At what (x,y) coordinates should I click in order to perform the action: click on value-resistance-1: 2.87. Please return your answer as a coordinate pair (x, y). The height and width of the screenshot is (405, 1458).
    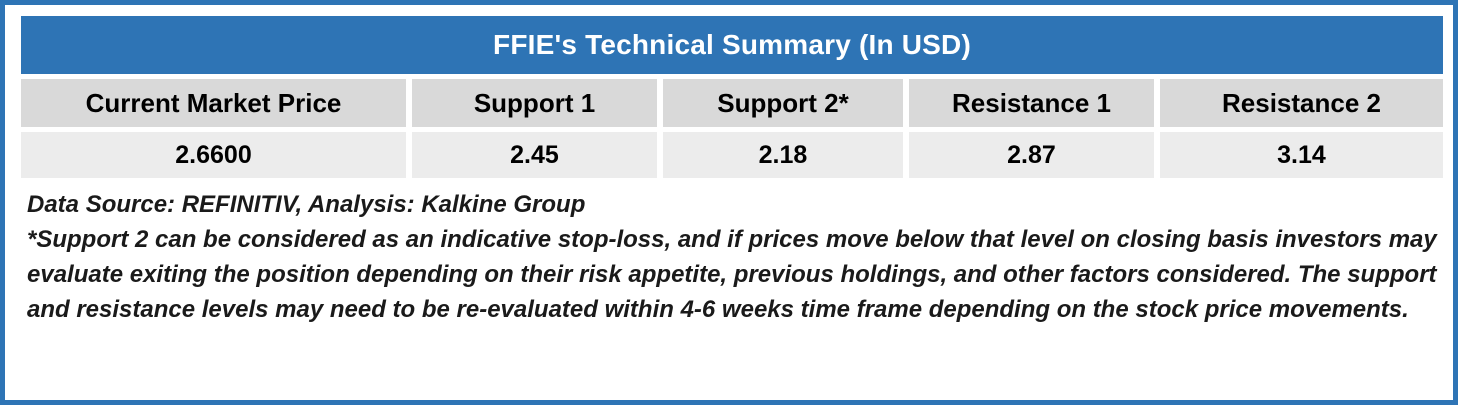
    Looking at the image, I should click on (1031, 155).